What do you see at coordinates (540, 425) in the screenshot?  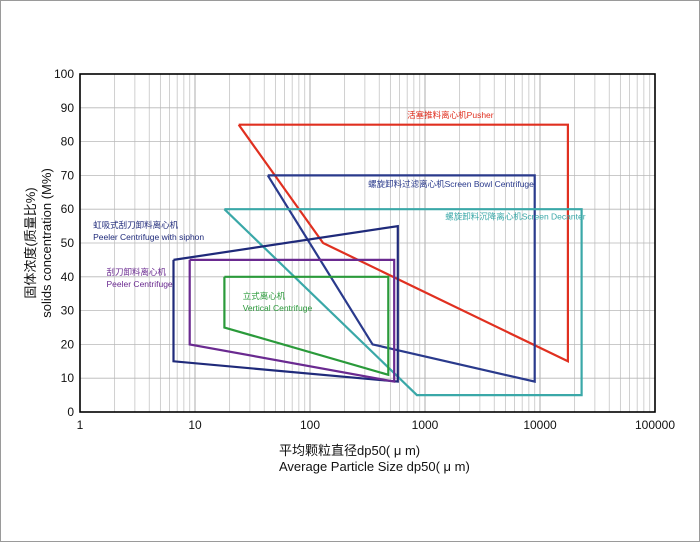 I see `x-tick-label: 10000` at bounding box center [540, 425].